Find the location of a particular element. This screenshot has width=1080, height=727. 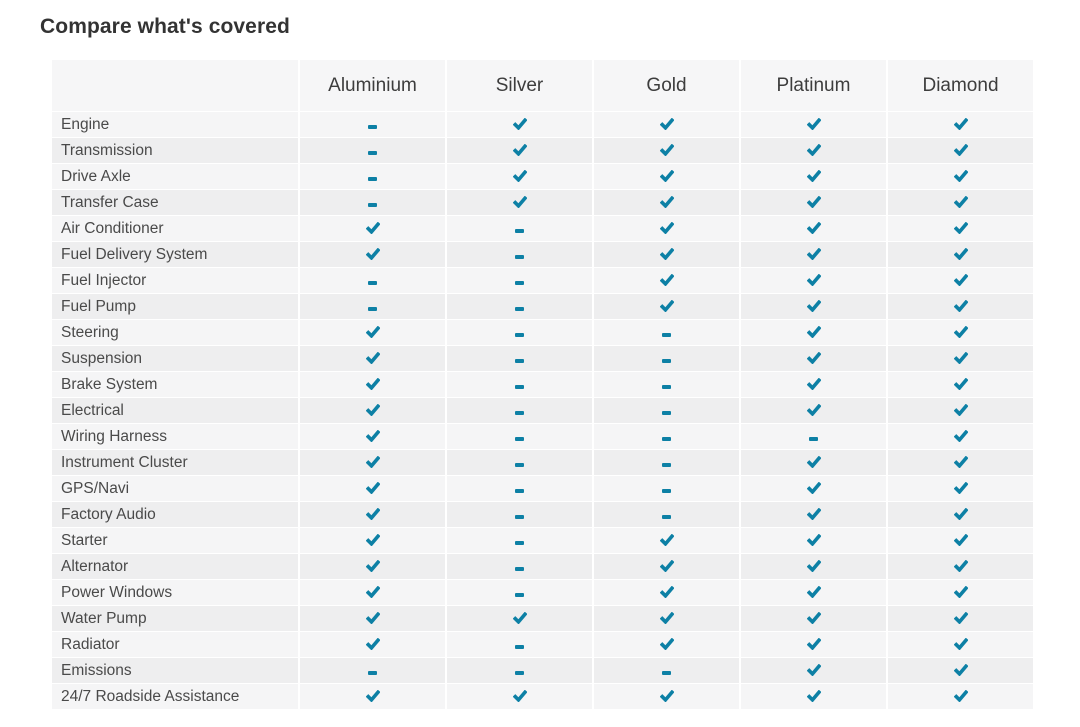

row-label: Air Conditioner is located at coordinates (175, 228).